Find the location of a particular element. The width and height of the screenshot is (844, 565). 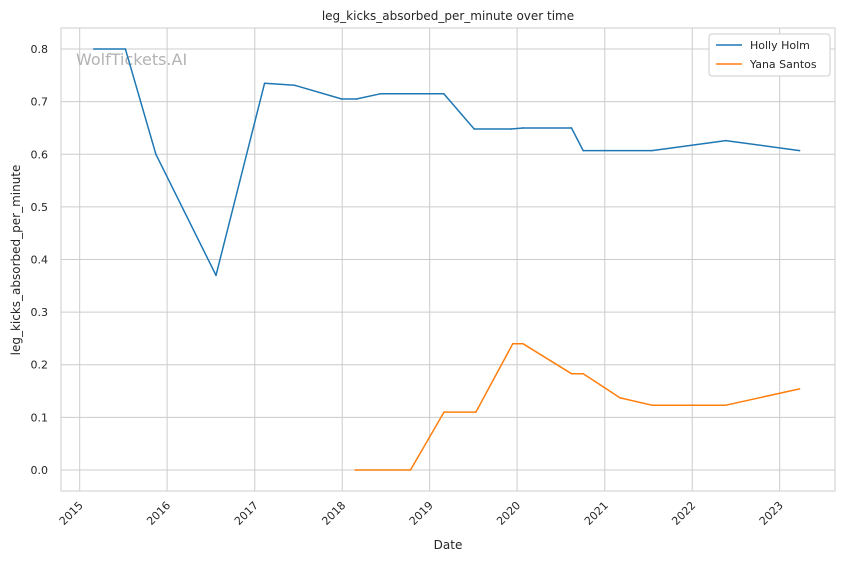

y-tick-label: 0.4 is located at coordinates (40, 260).